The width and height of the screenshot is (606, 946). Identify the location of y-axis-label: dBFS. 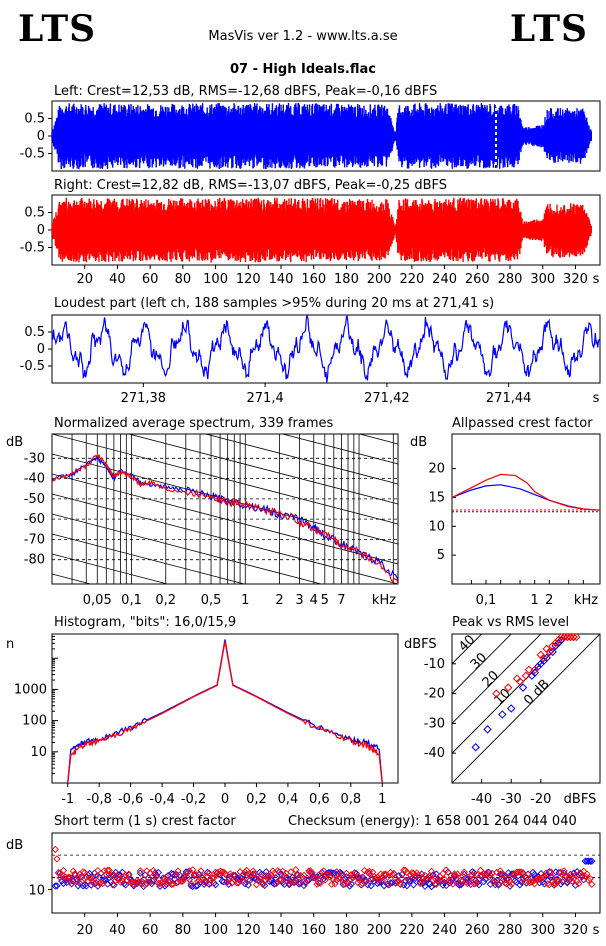
(420, 644).